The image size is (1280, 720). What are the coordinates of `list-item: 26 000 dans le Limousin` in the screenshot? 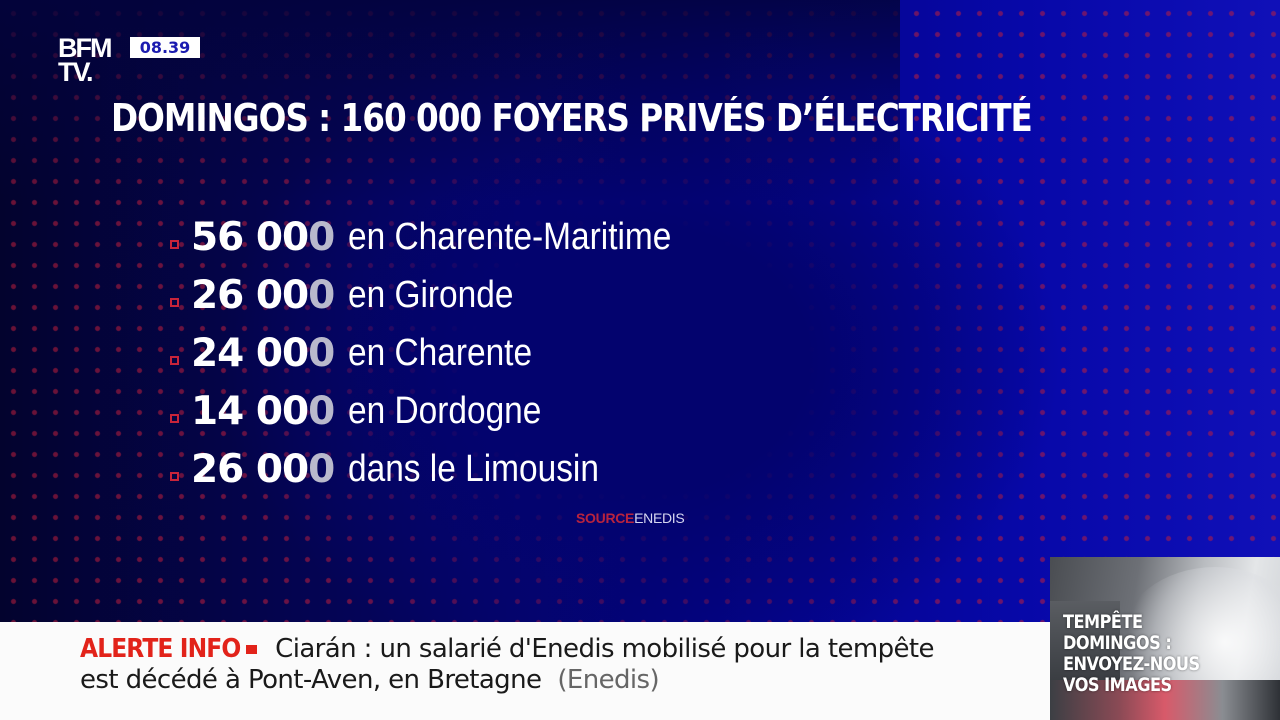 It's located at (443, 469).